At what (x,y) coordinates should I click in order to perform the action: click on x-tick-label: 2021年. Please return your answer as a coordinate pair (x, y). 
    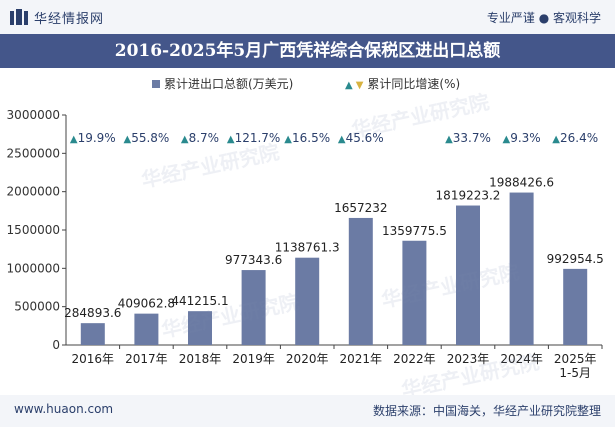
    Looking at the image, I should click on (361, 359).